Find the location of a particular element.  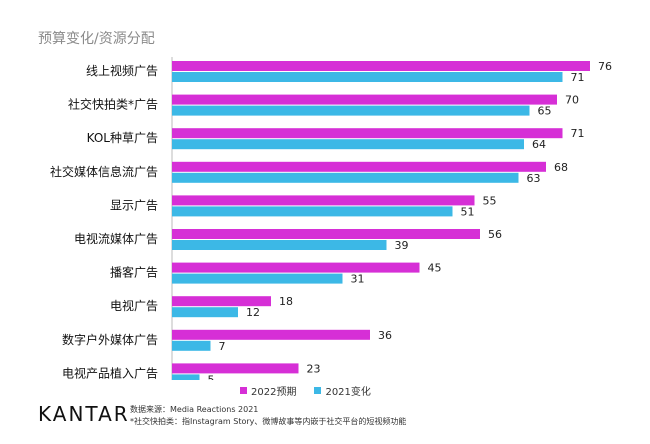

data-label: 51 is located at coordinates (468, 211).